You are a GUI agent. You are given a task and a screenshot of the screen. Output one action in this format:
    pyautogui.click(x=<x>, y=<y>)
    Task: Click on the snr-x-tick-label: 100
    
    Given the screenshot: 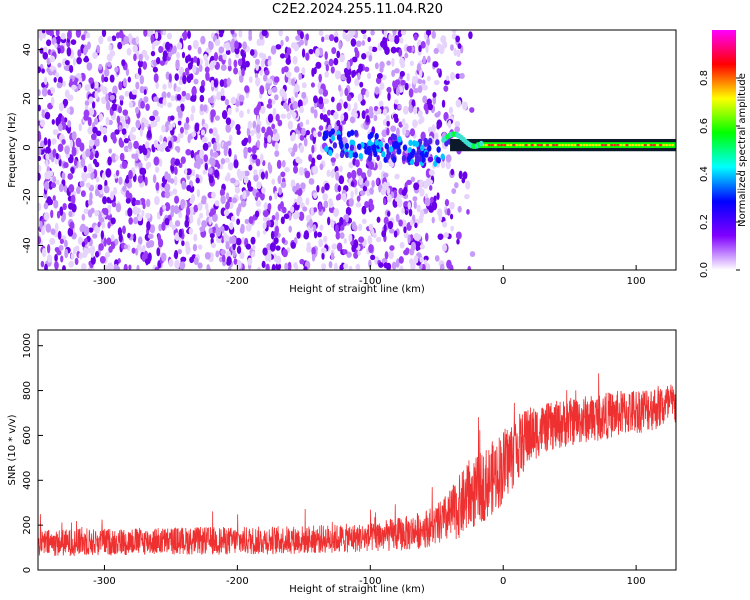 What is the action you would take?
    pyautogui.click(x=636, y=581)
    